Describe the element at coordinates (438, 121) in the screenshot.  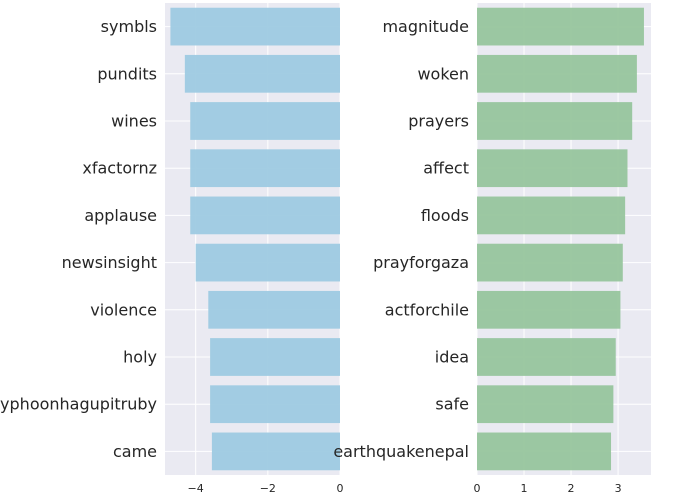
I see `category-label: prayers` at that location.